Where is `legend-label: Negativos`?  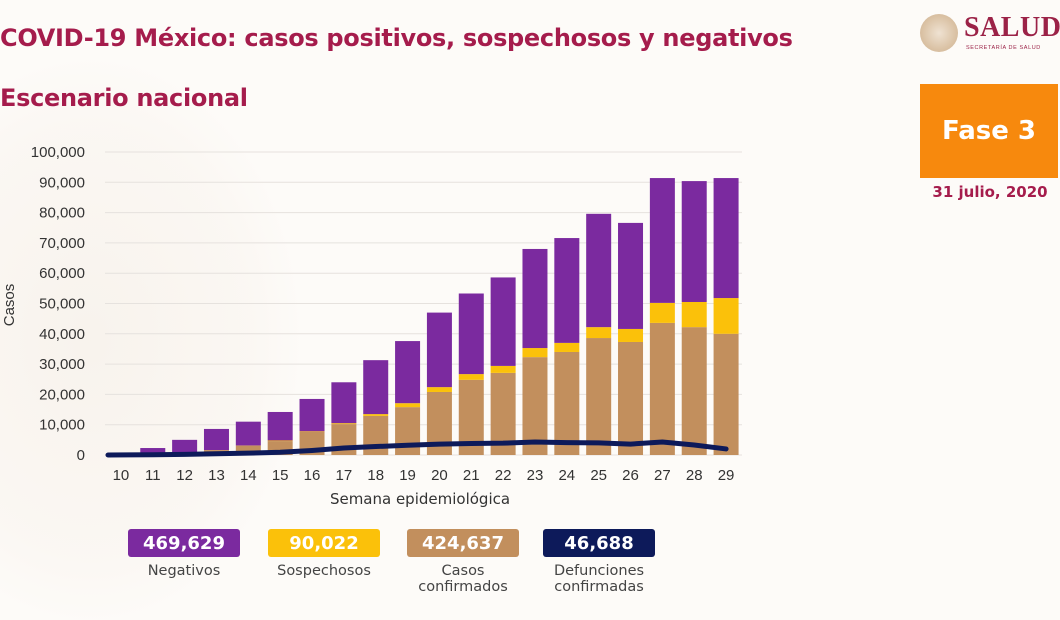
legend-label: Negativos is located at coordinates (184, 571).